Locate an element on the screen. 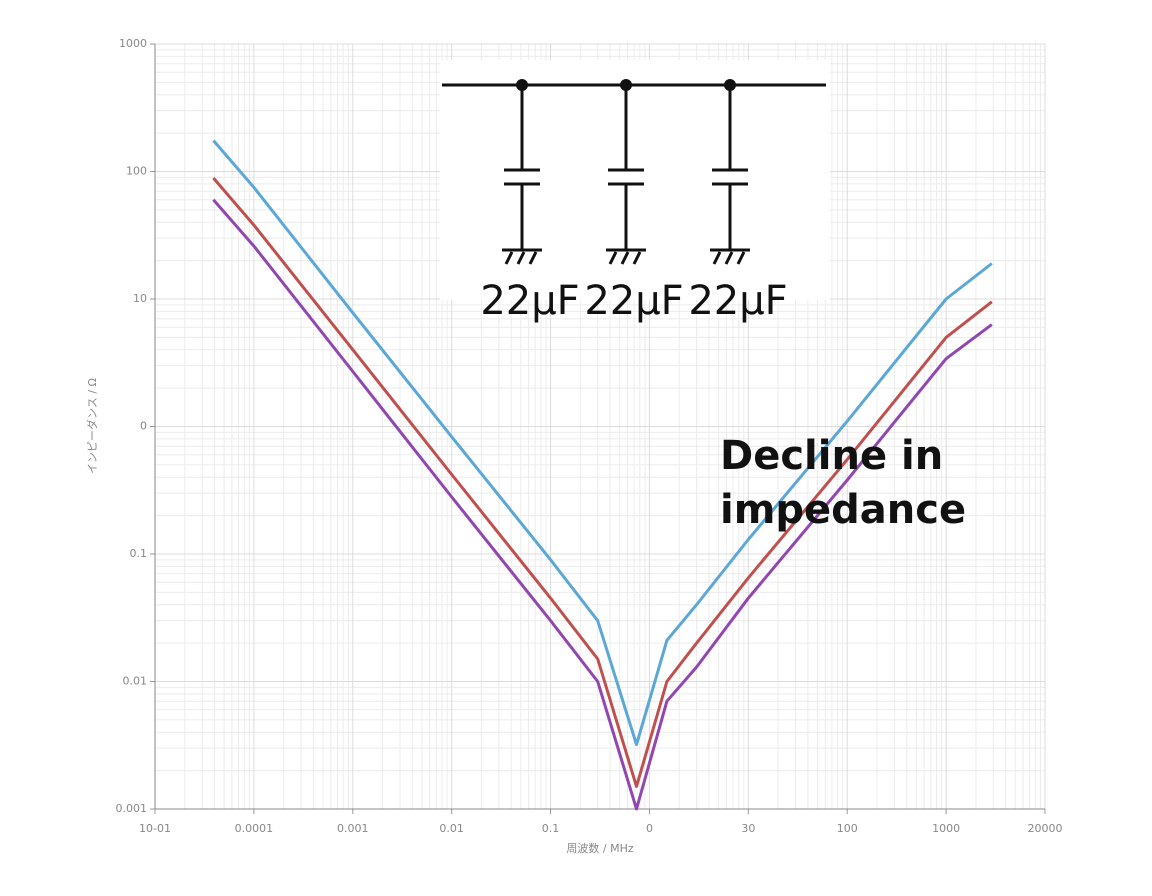 Image resolution: width=1152 pixels, height=896 pixels. x-tick-label: 0.0001 is located at coordinates (254, 828).